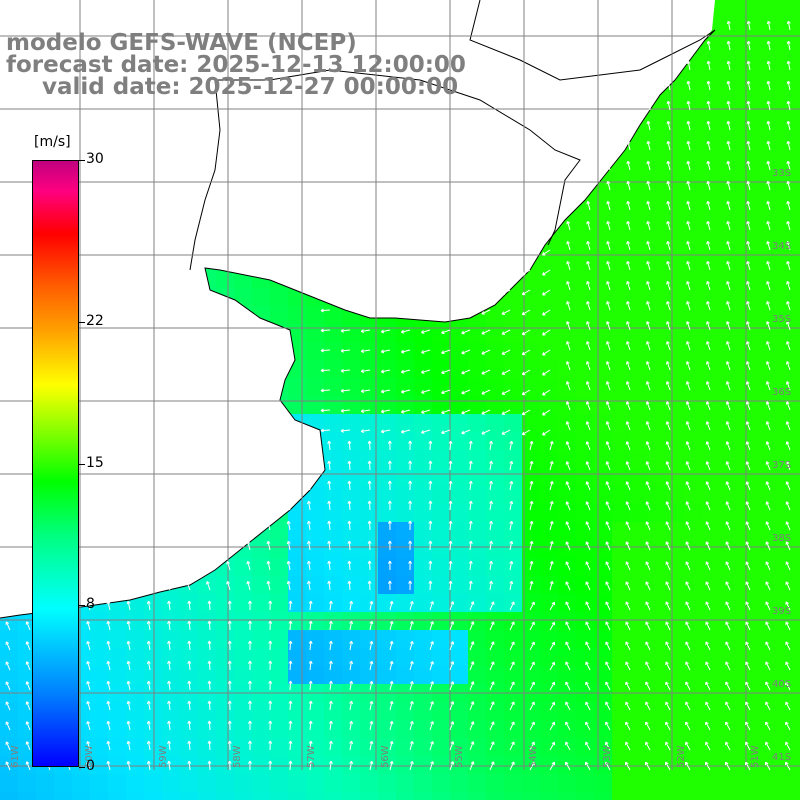 The width and height of the screenshot is (800, 800). What do you see at coordinates (781, 611) in the screenshot?
I see `latitude-label: 39S` at bounding box center [781, 611].